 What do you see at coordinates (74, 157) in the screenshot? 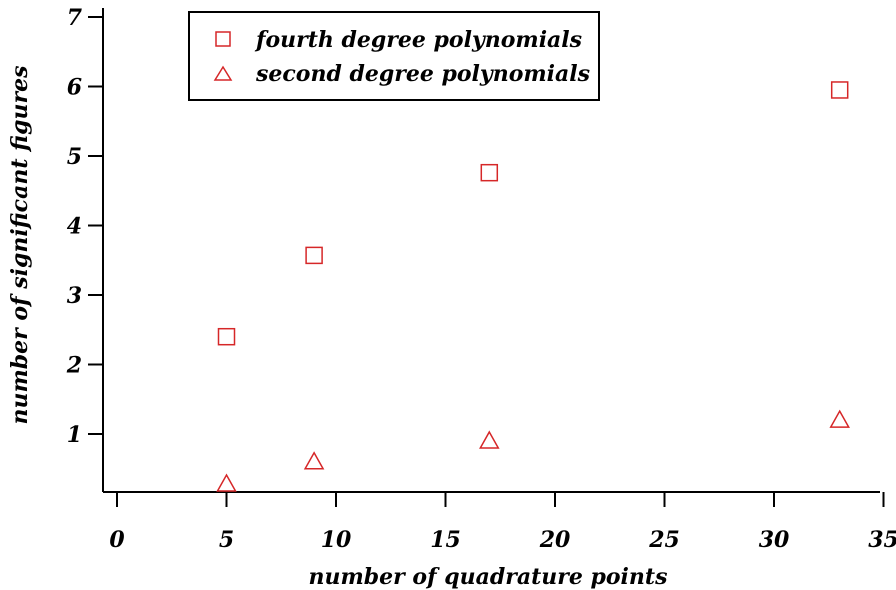
I see `y-tick-label: 5` at bounding box center [74, 157].